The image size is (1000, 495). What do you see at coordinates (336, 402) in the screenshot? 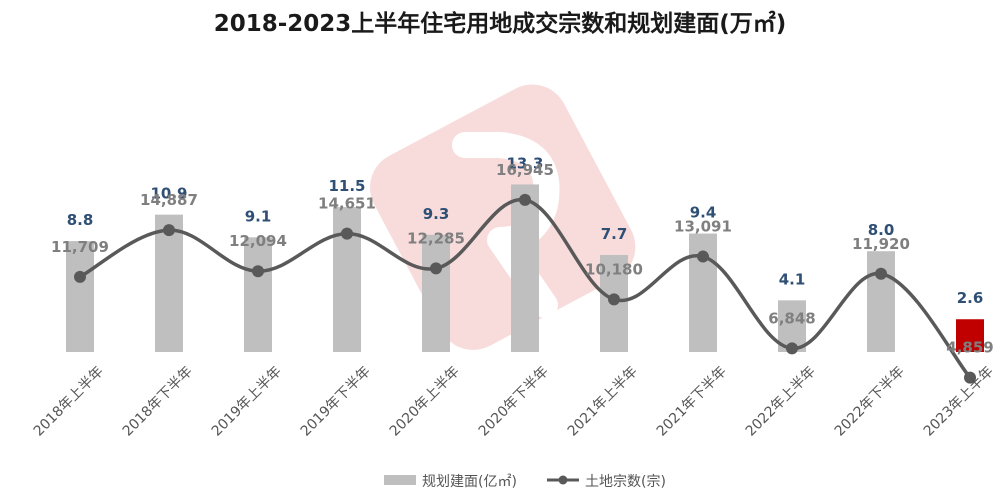
I see `x-tick-label: 2019年下半年` at bounding box center [336, 402].